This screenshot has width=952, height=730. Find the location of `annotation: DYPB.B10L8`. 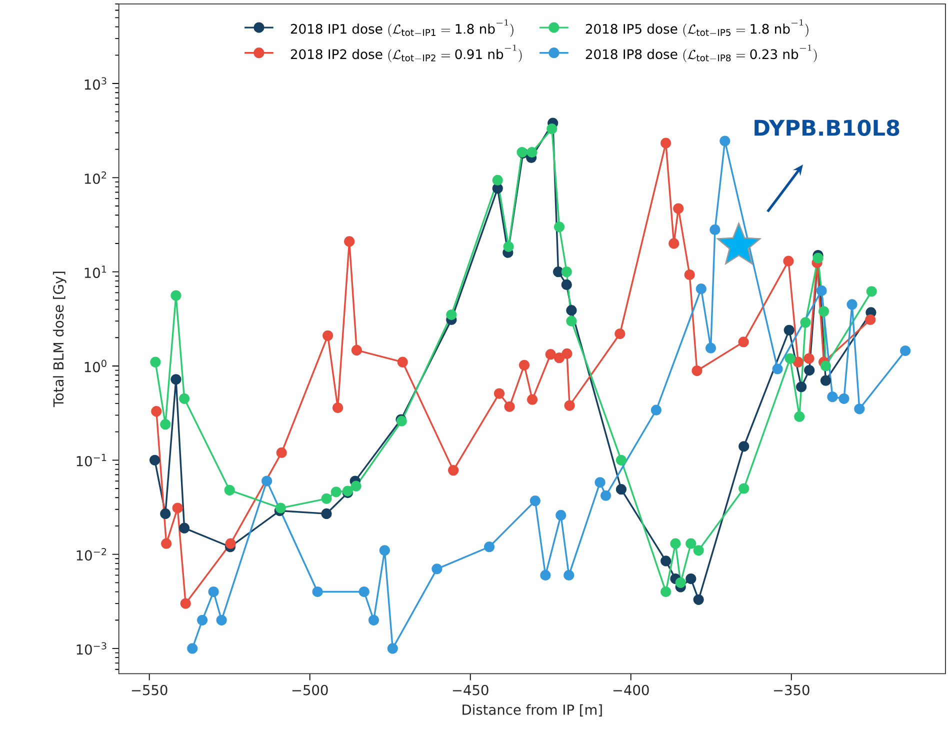

annotation: DYPB.B10L8 is located at coordinates (827, 128).